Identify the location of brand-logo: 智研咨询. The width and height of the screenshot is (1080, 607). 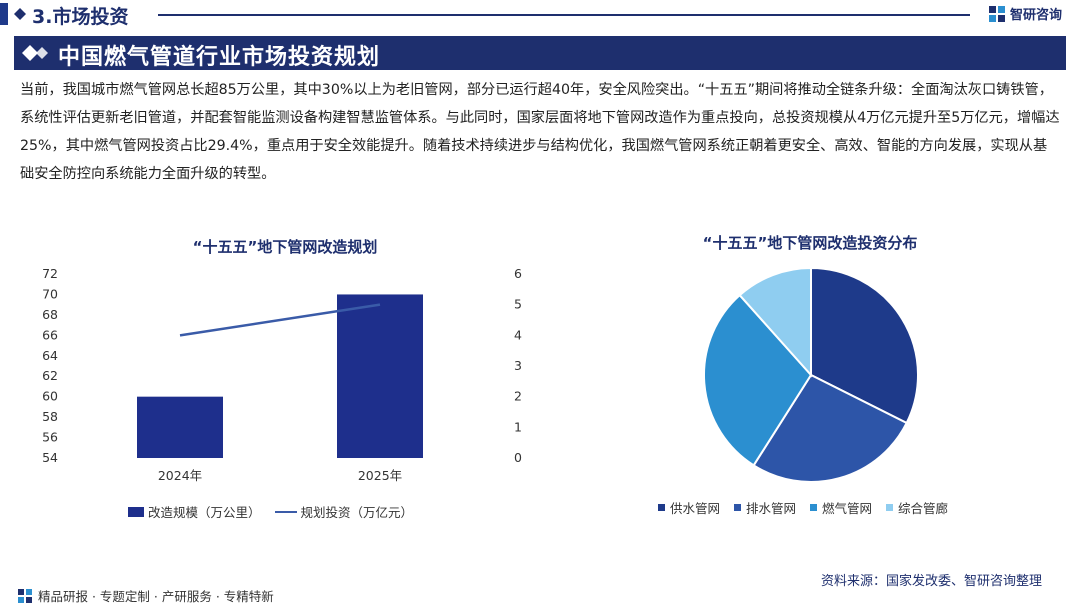
(1025, 13).